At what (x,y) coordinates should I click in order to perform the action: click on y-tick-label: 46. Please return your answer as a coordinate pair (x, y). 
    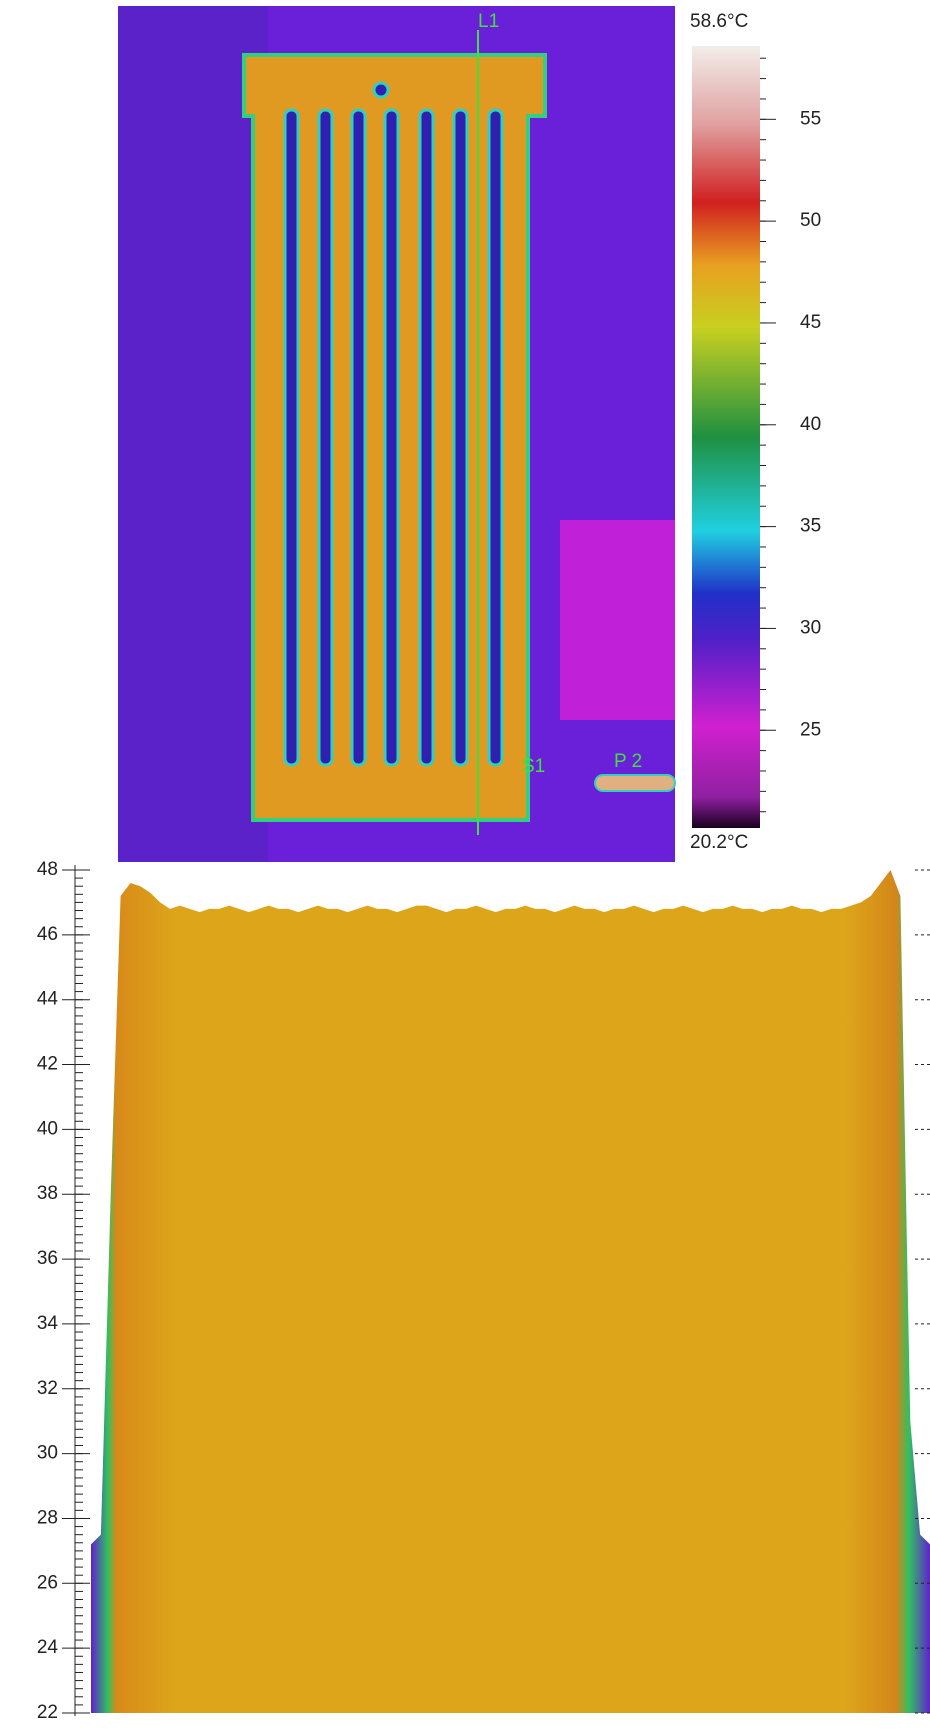
    Looking at the image, I should click on (47, 934).